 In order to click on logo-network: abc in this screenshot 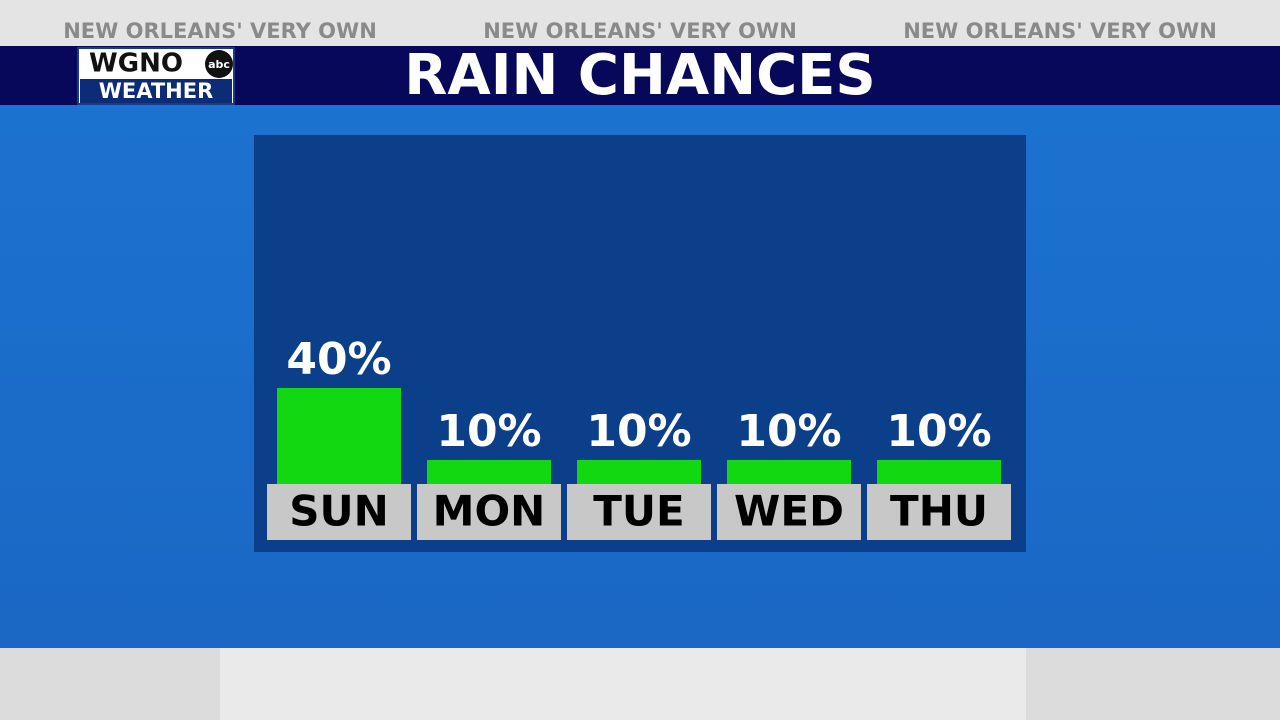, I will do `click(219, 64)`.